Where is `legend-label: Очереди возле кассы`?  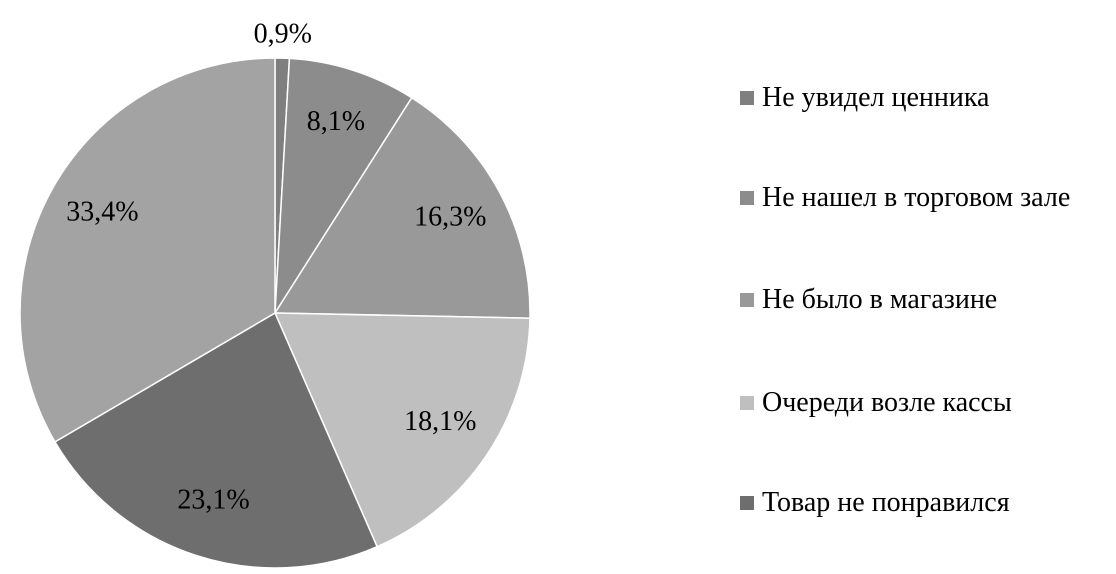 legend-label: Очереди возле кассы is located at coordinates (887, 402).